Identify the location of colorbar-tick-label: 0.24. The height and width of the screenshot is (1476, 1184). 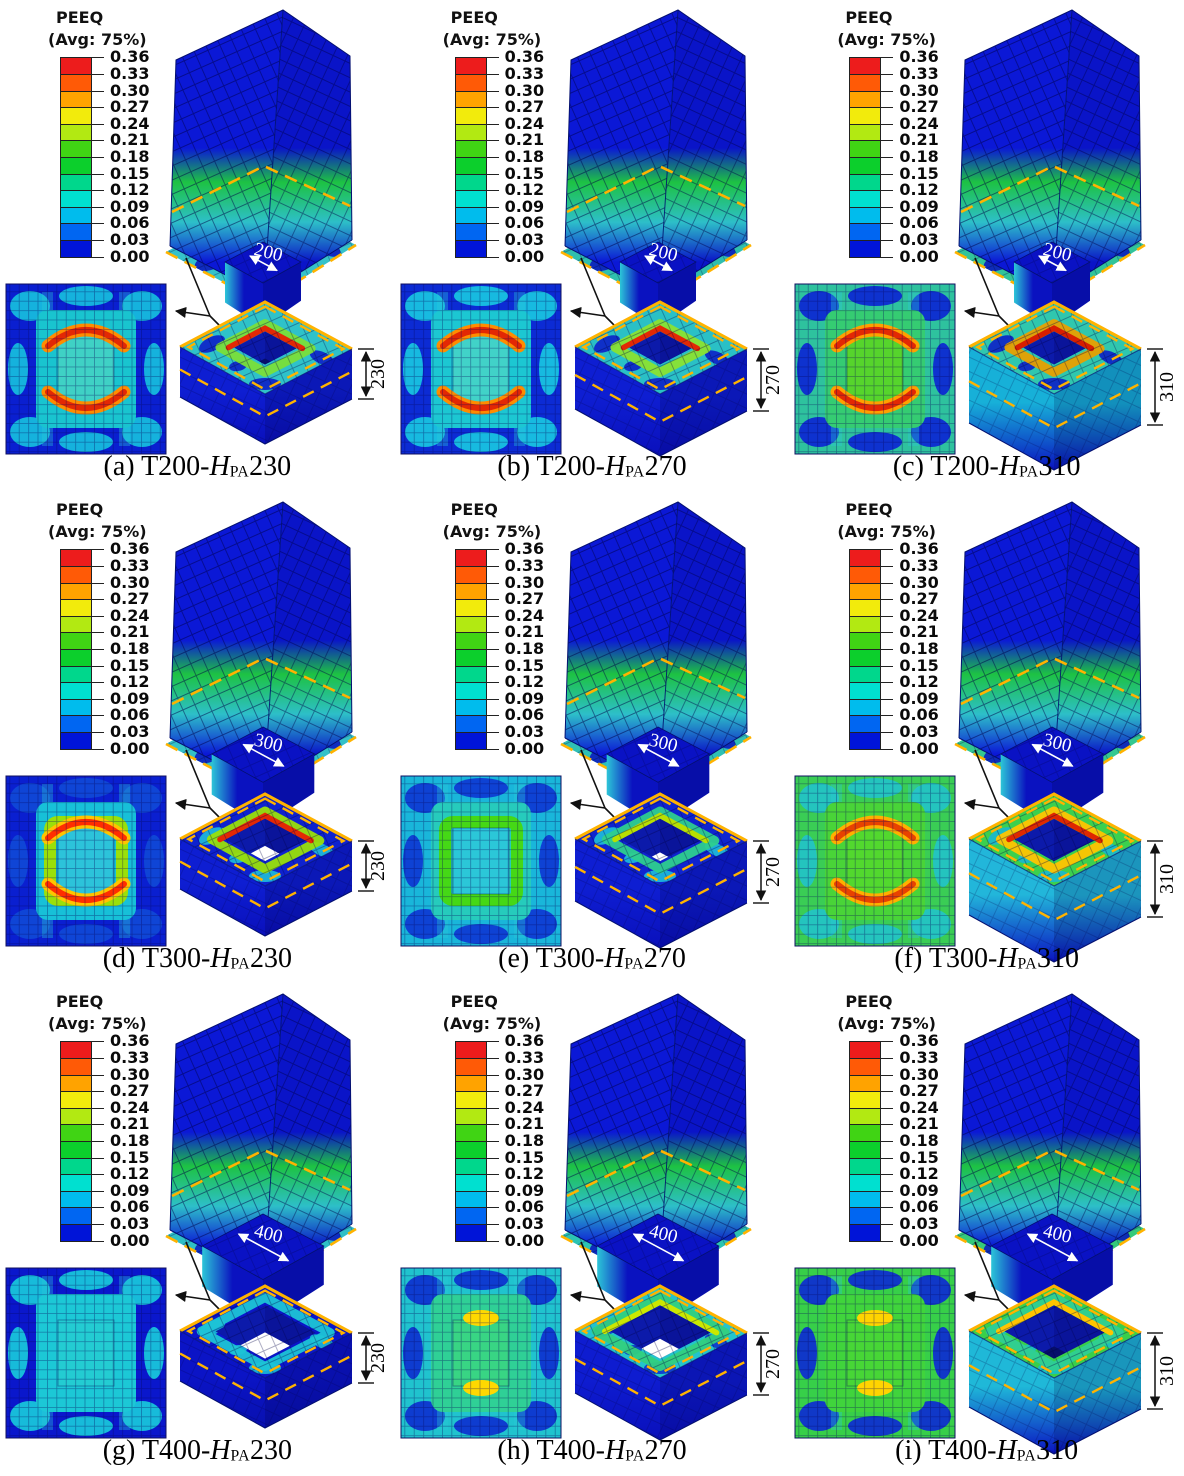
(524, 1107).